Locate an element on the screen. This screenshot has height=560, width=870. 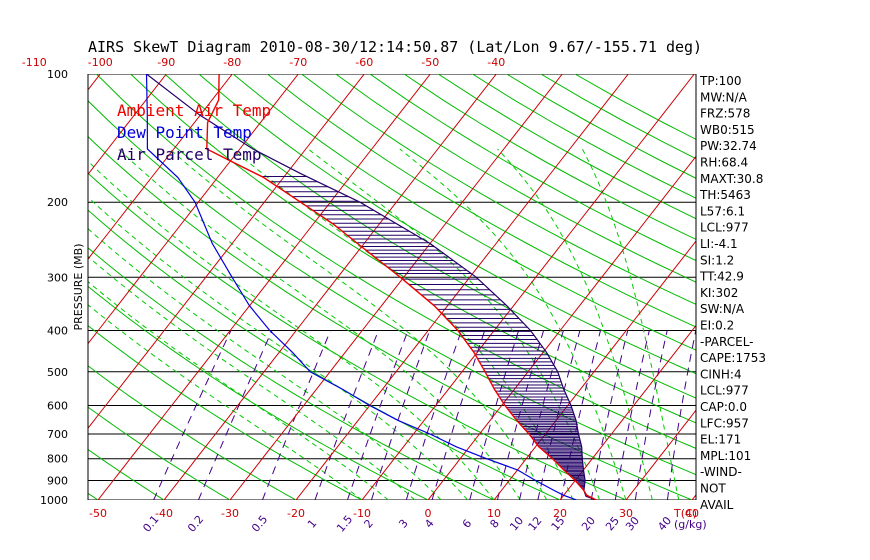
mixing-ratio-label: 3 is located at coordinates (403, 524).